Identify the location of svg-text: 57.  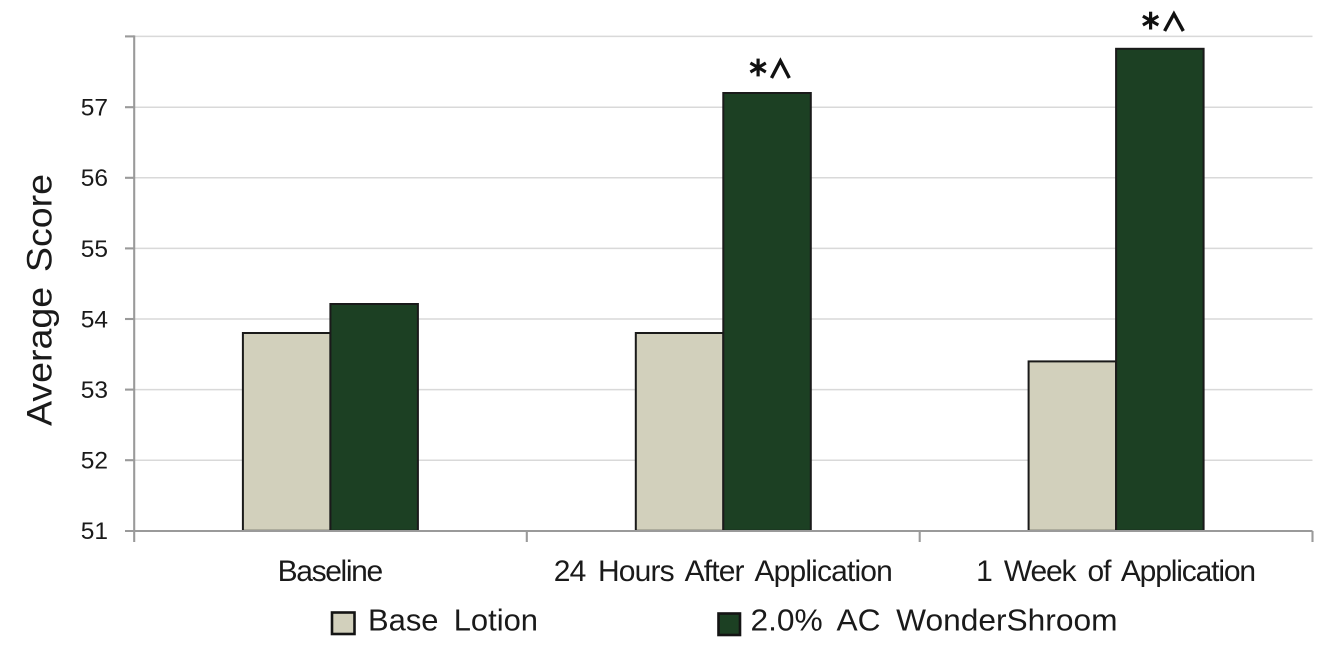
(94, 108).